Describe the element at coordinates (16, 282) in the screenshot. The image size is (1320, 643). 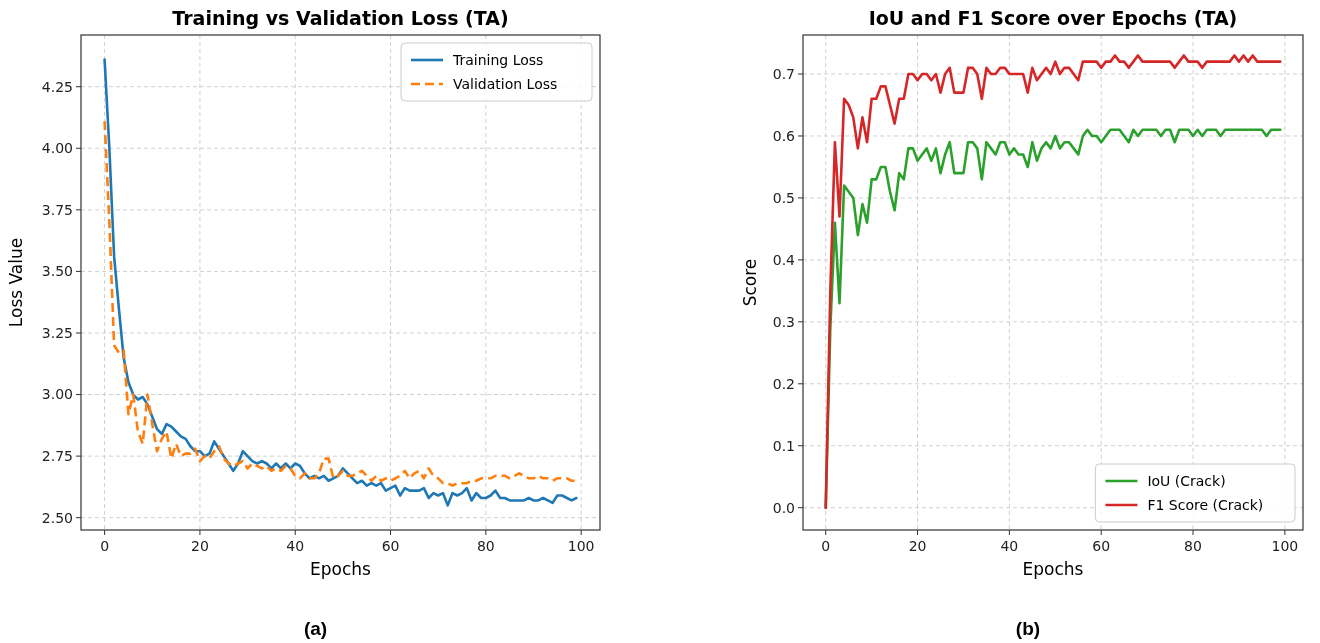
I see `y-axis-title: Loss Value` at that location.